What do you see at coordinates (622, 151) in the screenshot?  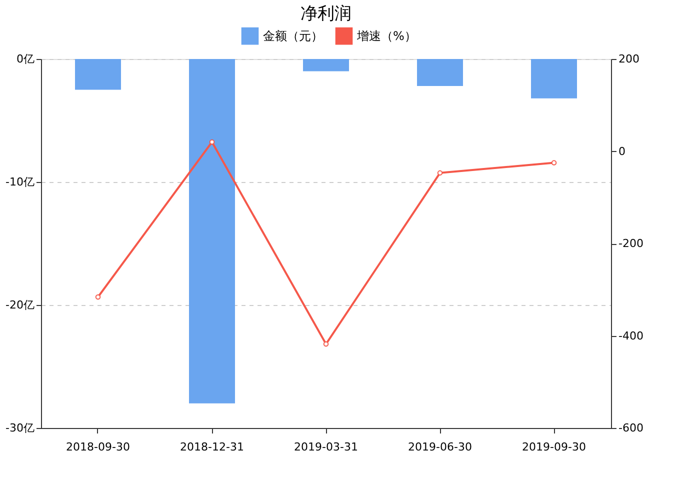 I see `y2-tick-label: 0` at bounding box center [622, 151].